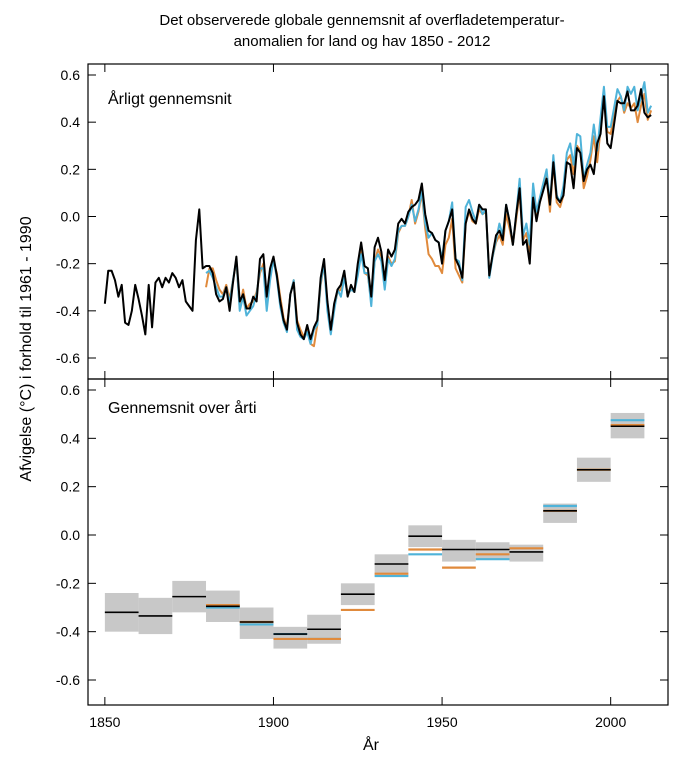  What do you see at coordinates (273, 722) in the screenshot?
I see `decadal-xtick-label: 1900` at bounding box center [273, 722].